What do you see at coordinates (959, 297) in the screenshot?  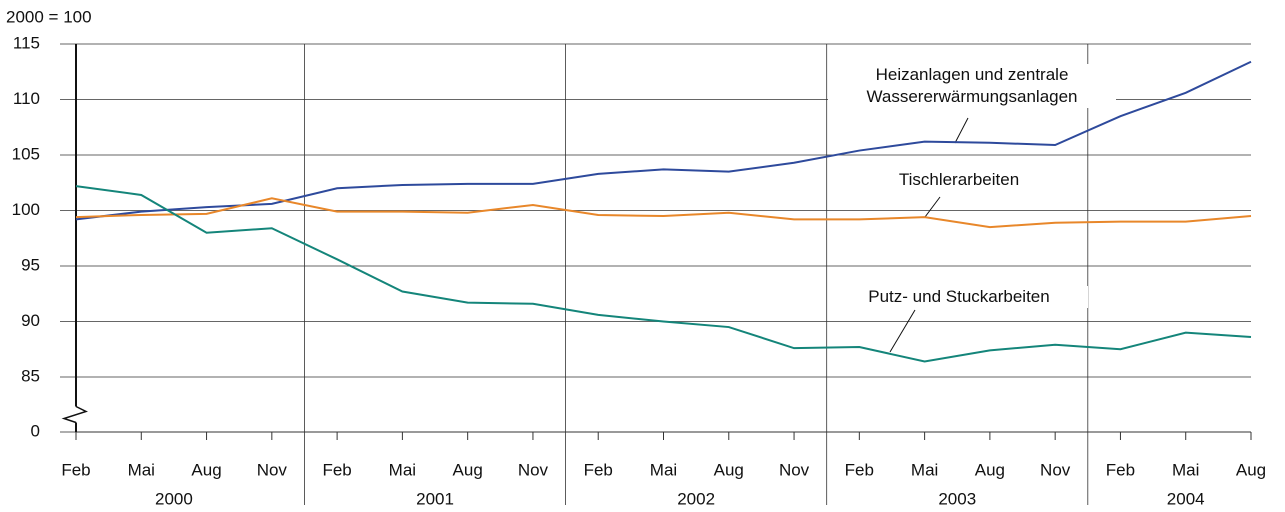 I see `series-label: Putz- und Stuckarbeiten` at bounding box center [959, 297].